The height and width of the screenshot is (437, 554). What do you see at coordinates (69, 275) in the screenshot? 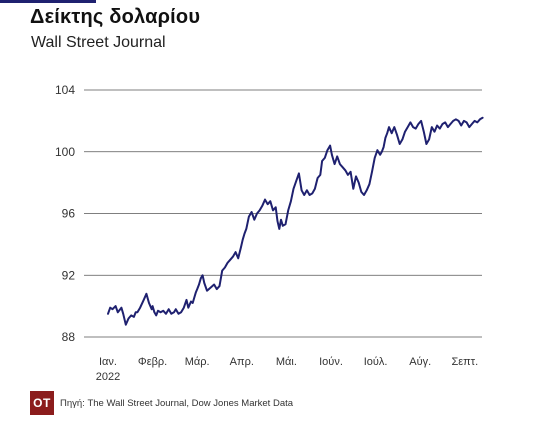
I see `y-tick-label: 92` at bounding box center [69, 275].